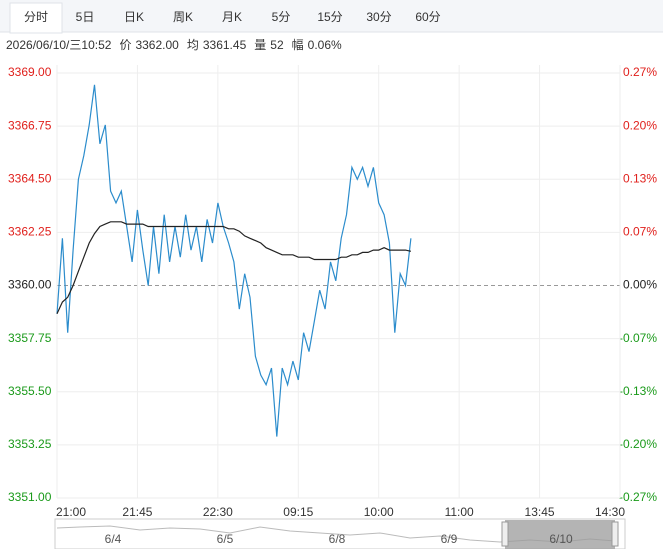 The height and width of the screenshot is (554, 663). I want to click on y-tick-label: 3355.50, so click(30, 391).